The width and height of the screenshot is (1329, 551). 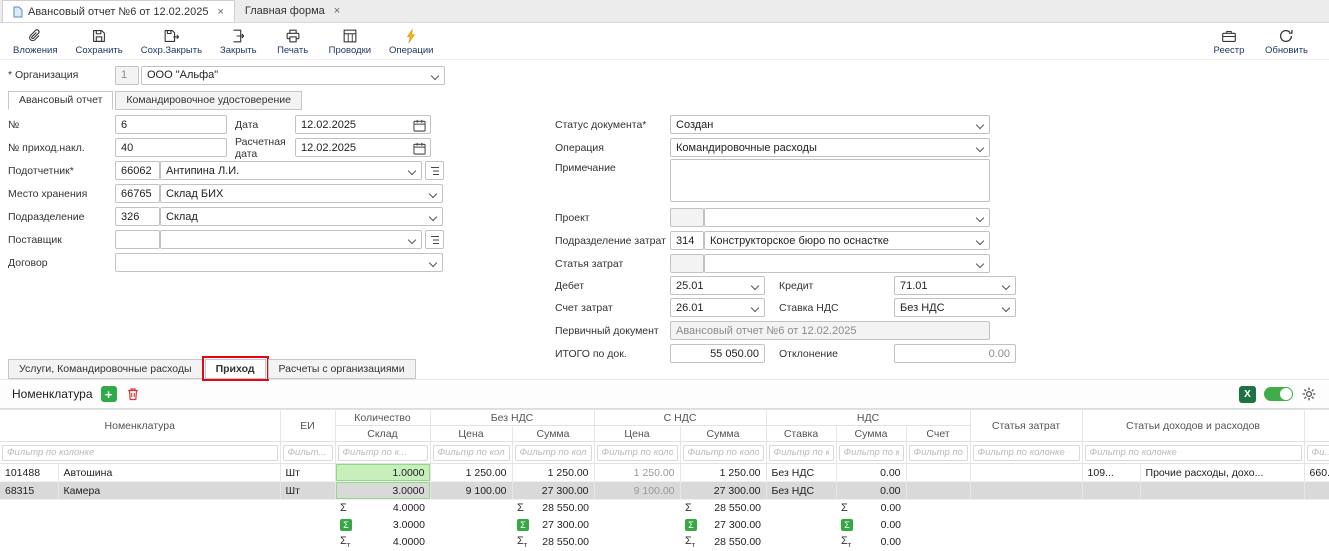 I want to click on tab-receipt: Приход, so click(x=235, y=368).